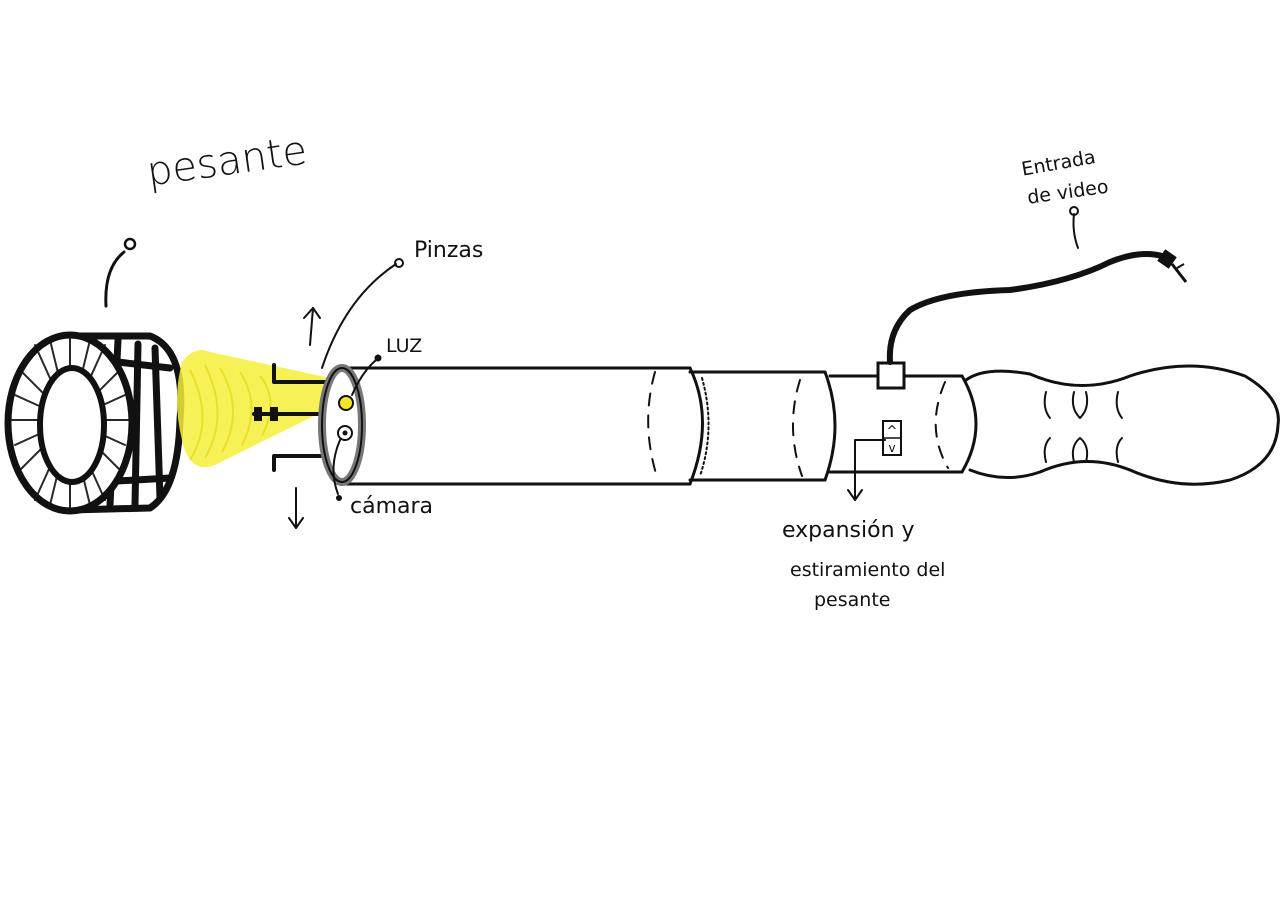  Describe the element at coordinates (399, 263) in the screenshot. I see `pinzas-pointer-dot` at that location.